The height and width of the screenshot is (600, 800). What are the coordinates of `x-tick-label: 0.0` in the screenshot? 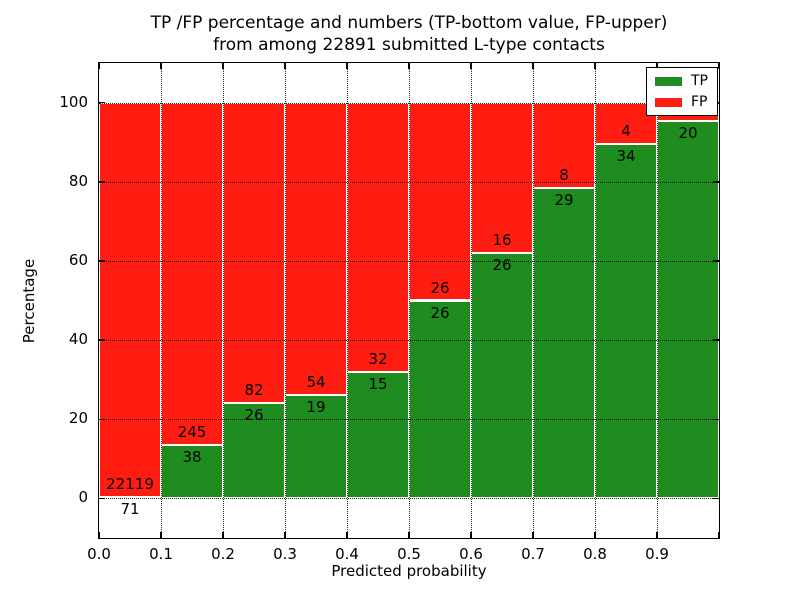 It's located at (99, 554).